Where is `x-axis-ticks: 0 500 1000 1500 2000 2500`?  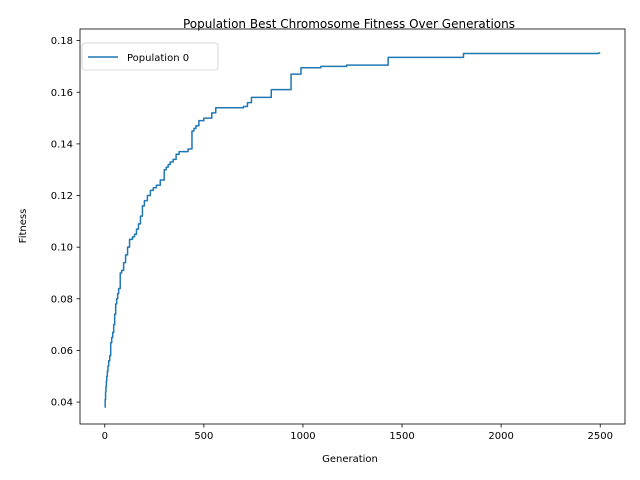
x-axis-ticks: 0 500 1000 1500 2000 2500 is located at coordinates (357, 433).